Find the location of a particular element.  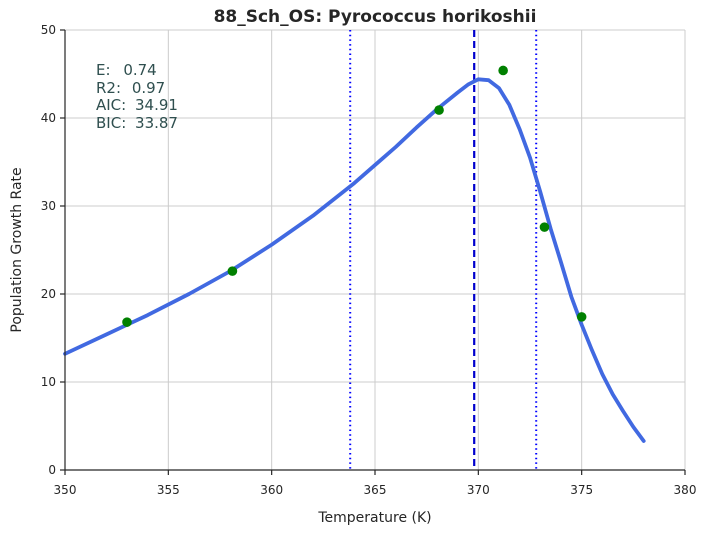

stat-r2-label: R2: is located at coordinates (108, 88).